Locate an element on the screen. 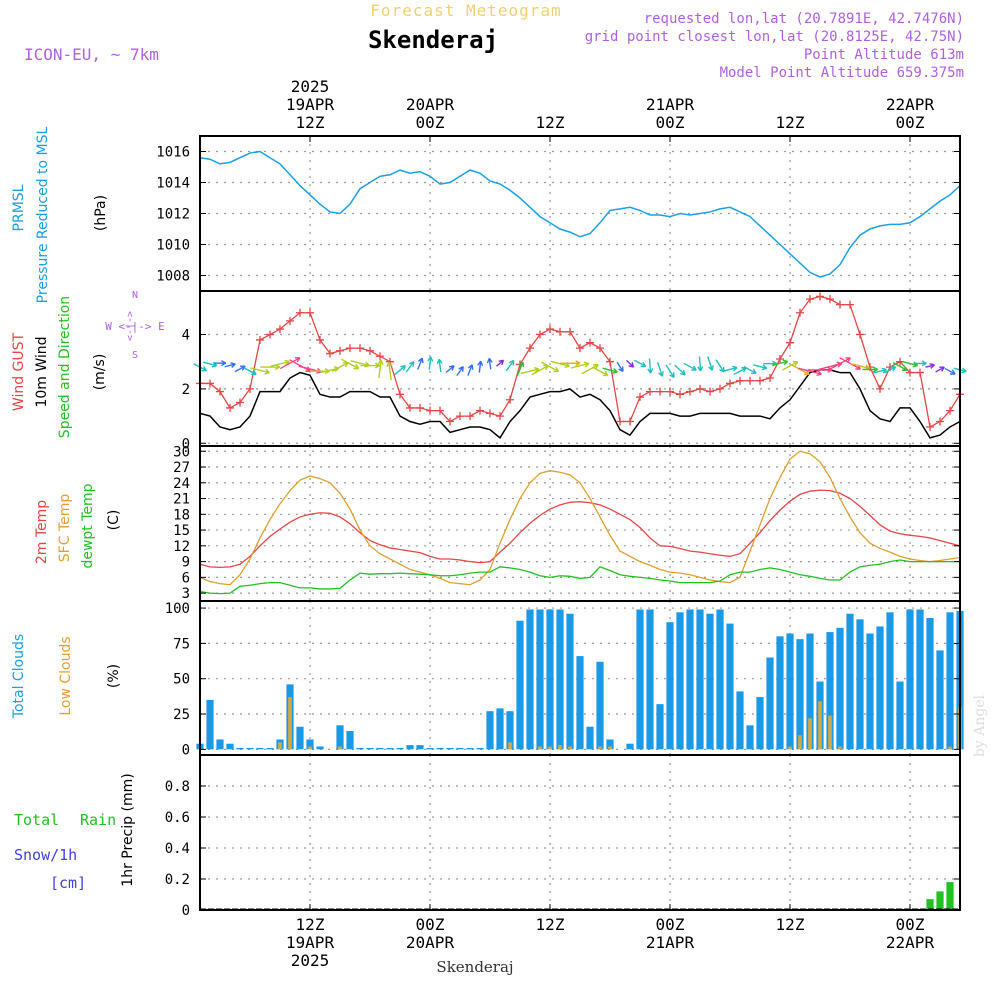 The height and width of the screenshot is (1000, 1000). bottom-time-label: 22APR is located at coordinates (910, 942).